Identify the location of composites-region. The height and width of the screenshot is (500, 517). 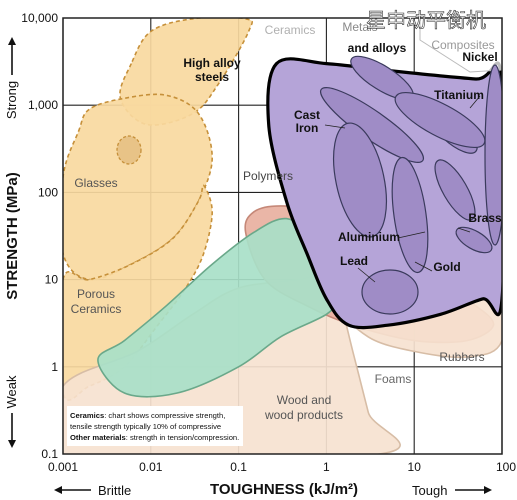
(460, 45).